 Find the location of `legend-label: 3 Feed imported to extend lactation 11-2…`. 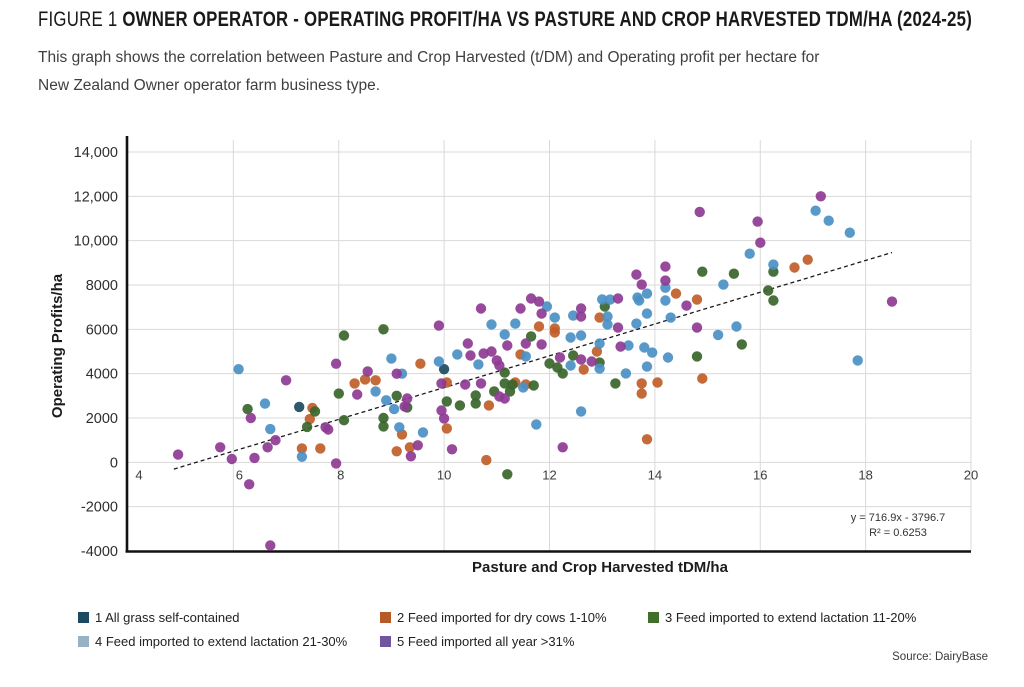

legend-label: 3 Feed imported to extend lactation 11-2… is located at coordinates (791, 617).